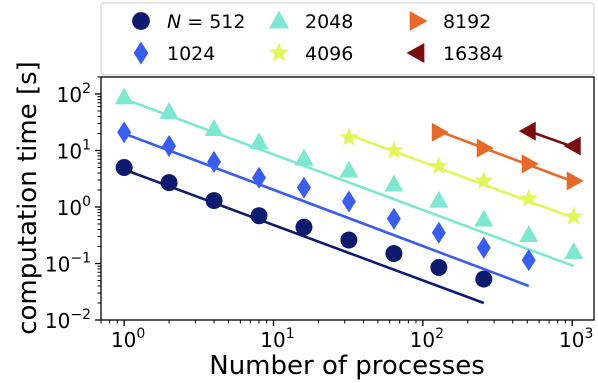  What do you see at coordinates (191, 54) in the screenshot?
I see `legend-label-2: 1024` at bounding box center [191, 54].